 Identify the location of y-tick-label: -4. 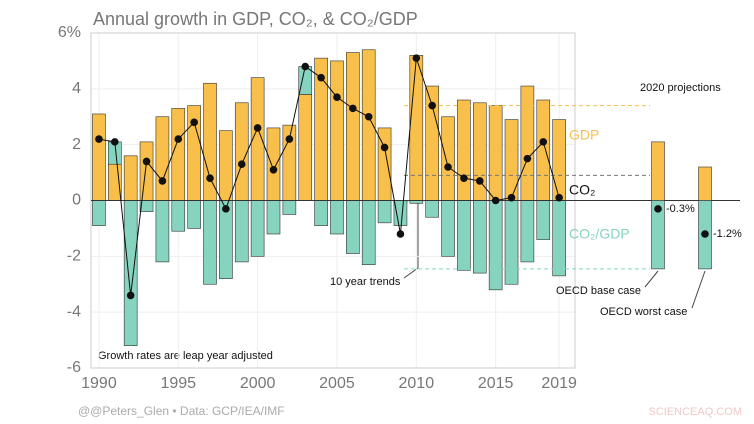
(74, 311).